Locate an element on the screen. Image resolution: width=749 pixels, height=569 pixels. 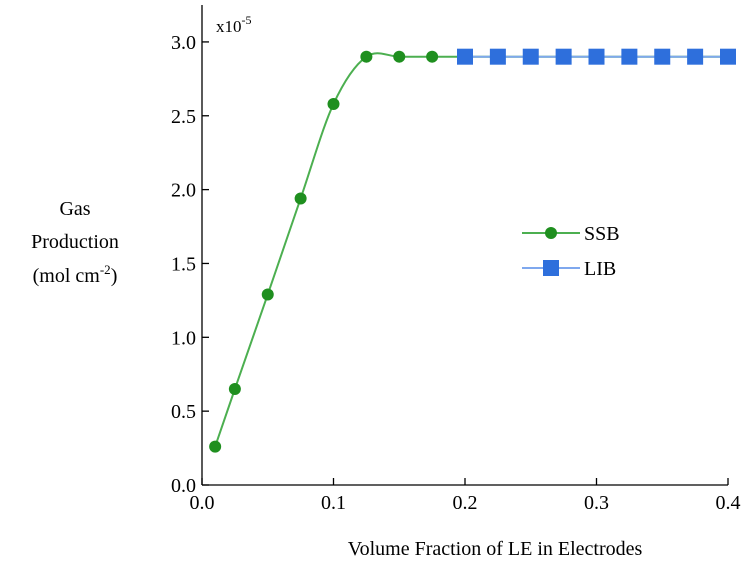
y-unit-end: ) is located at coordinates (114, 276).